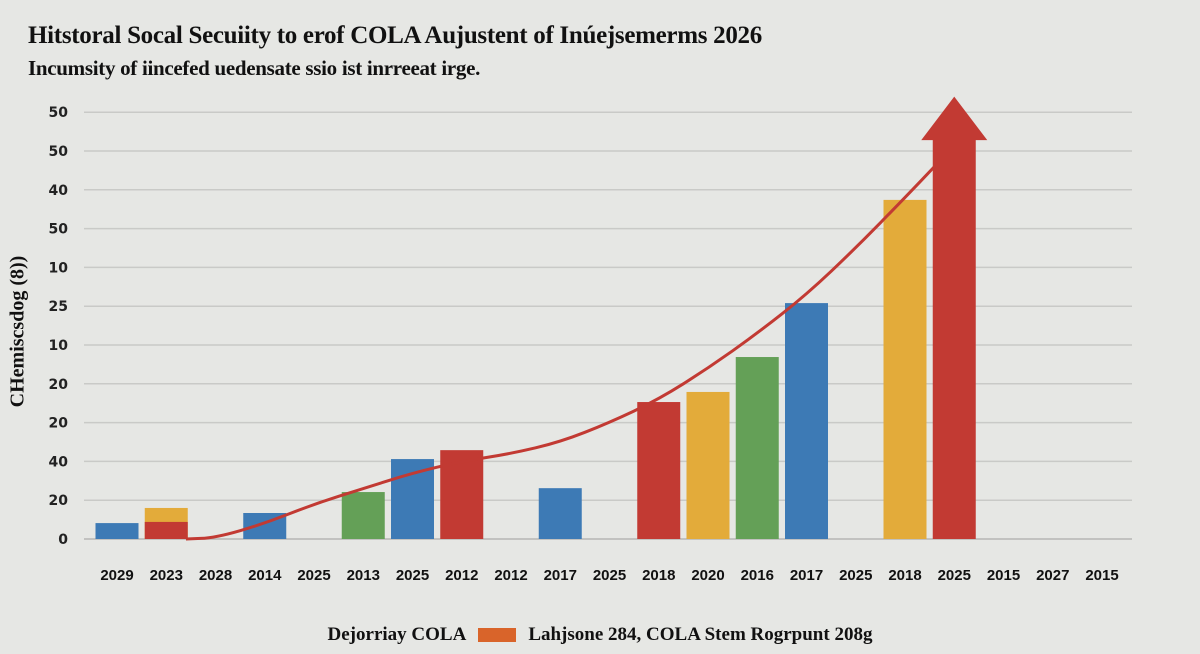 This screenshot has height=654, width=1200. Describe the element at coordinates (58, 307) in the screenshot. I see `y-tick-label: 25` at that location.